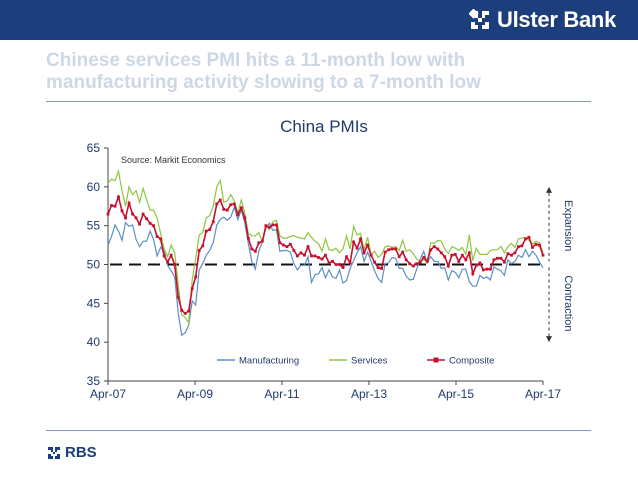 Image resolution: width=638 pixels, height=479 pixels. Describe the element at coordinates (94, 187) in the screenshot. I see `y-tick-label: 60` at that location.